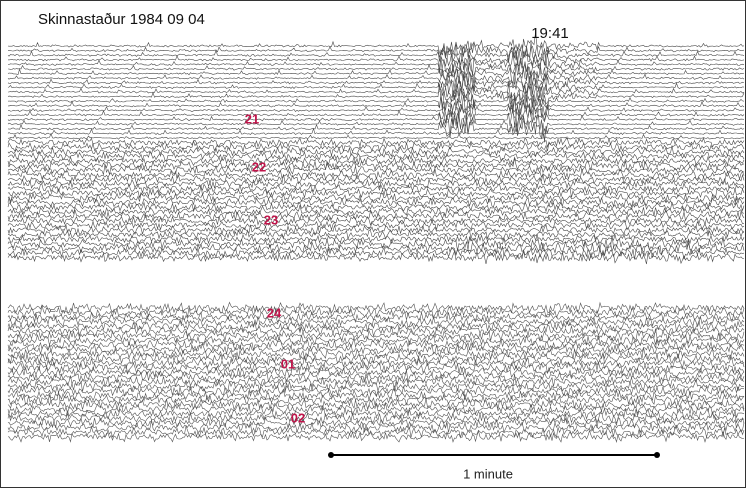 This screenshot has height=488, width=746. Describe the element at coordinates (550, 33) in the screenshot. I see `time-label: 19:41` at that location.